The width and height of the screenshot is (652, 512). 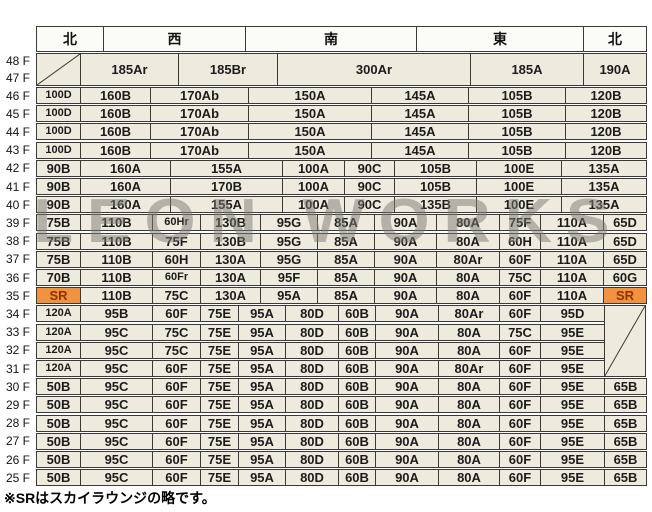 What do you see at coordinates (58, 241) in the screenshot?
I see `unit-cell: 75B` at bounding box center [58, 241].